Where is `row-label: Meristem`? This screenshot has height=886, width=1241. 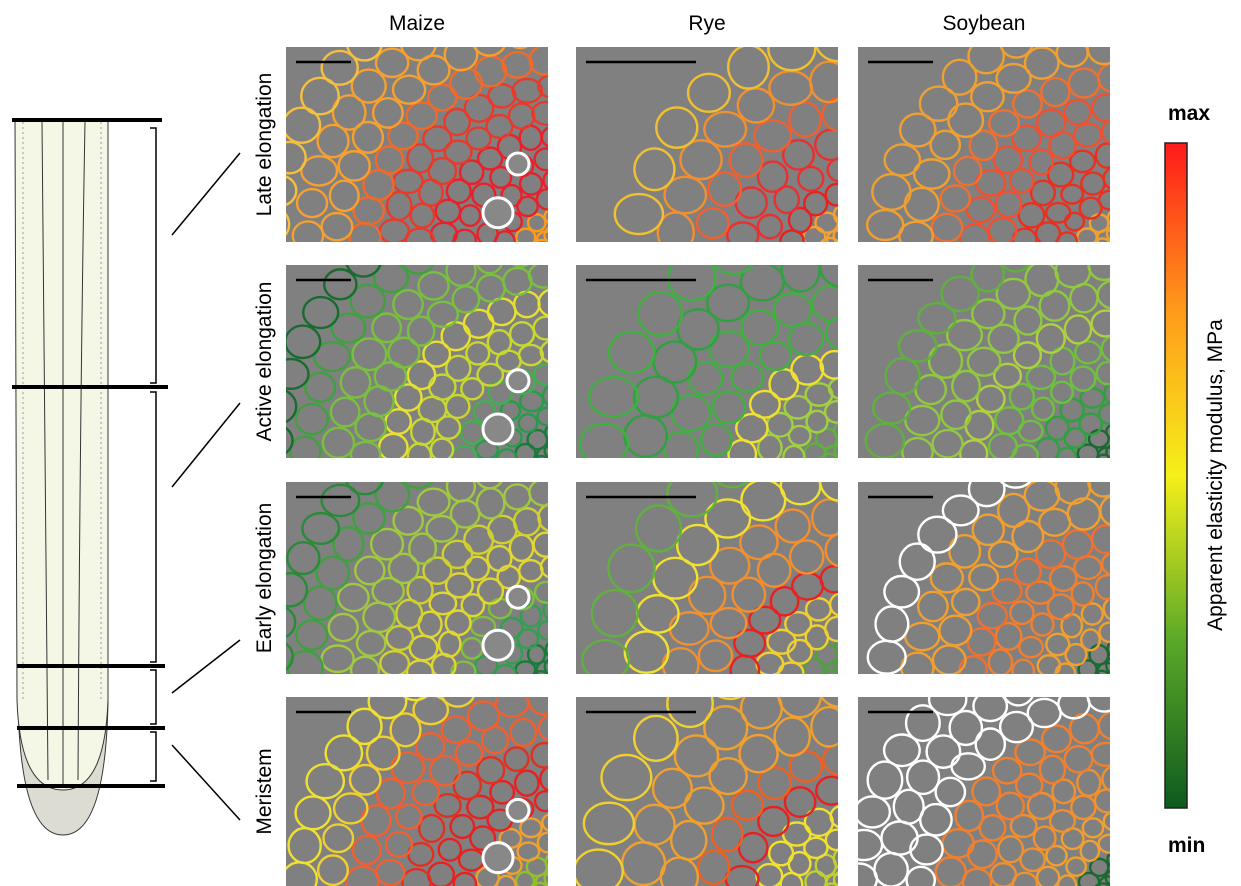
row-label: Meristem is located at coordinates (264, 791).